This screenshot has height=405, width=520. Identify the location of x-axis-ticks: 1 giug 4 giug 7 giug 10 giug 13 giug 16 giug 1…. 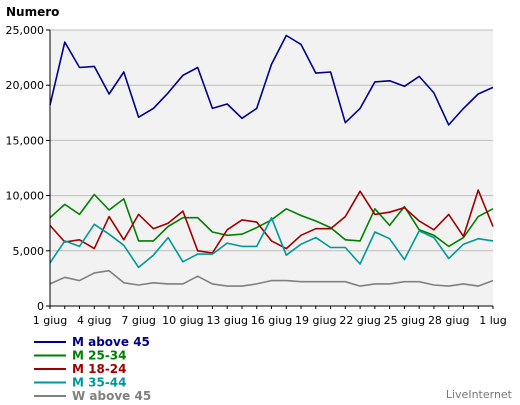
(270, 316).